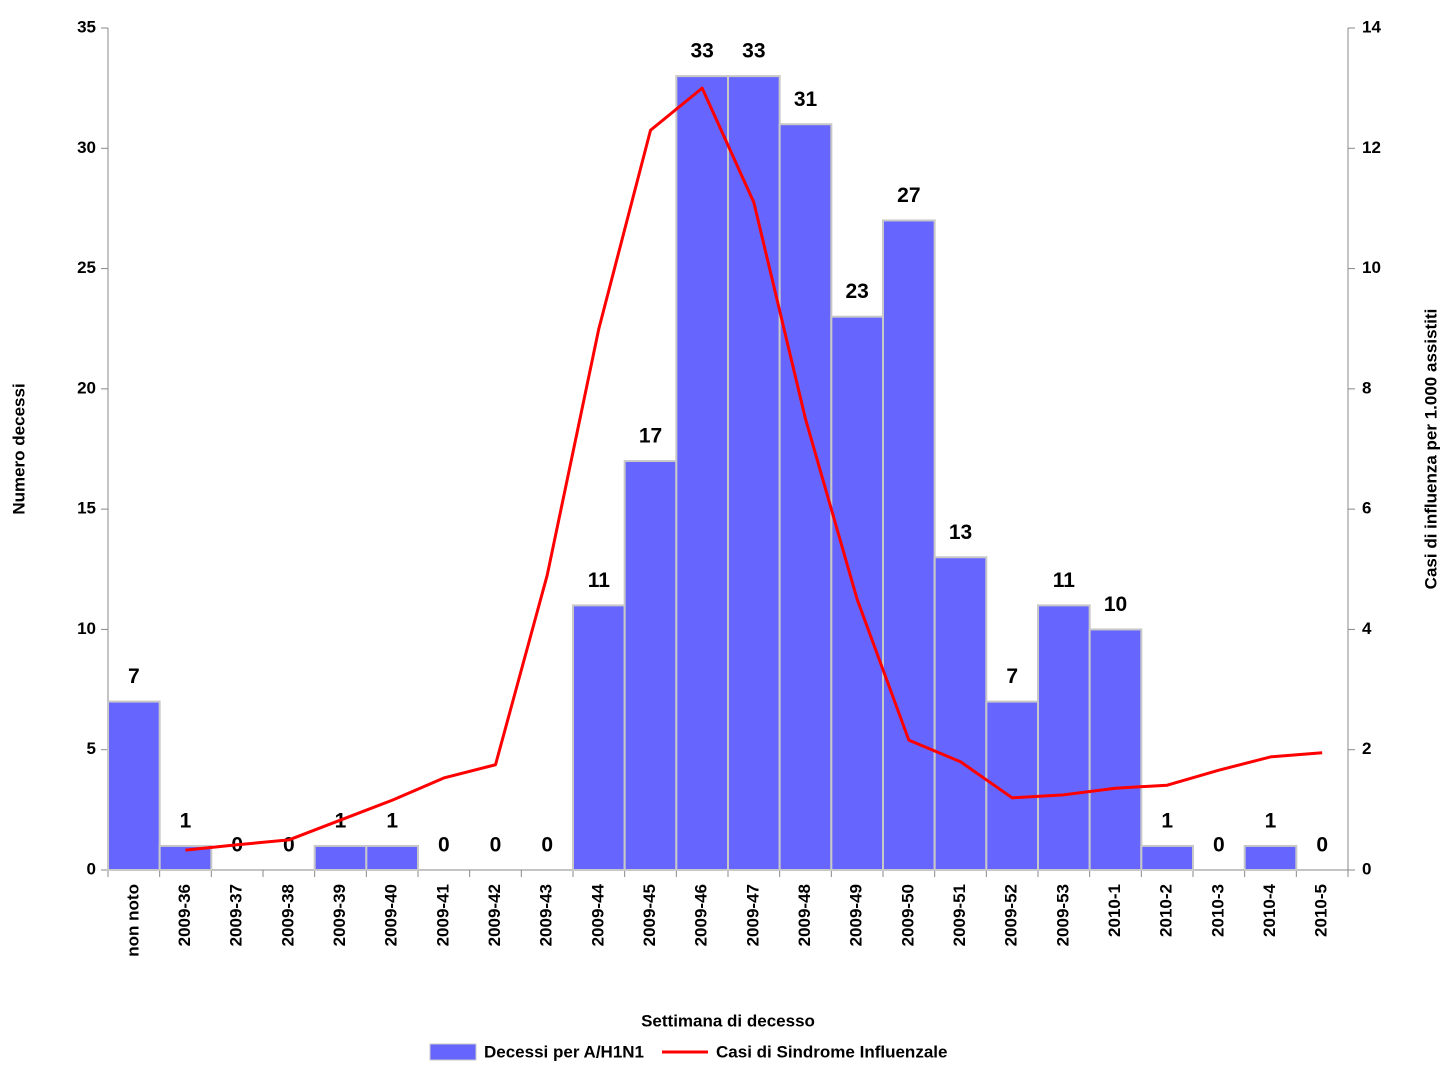 The height and width of the screenshot is (1066, 1446). I want to click on x-tick-label: 2009-43, so click(546, 915).